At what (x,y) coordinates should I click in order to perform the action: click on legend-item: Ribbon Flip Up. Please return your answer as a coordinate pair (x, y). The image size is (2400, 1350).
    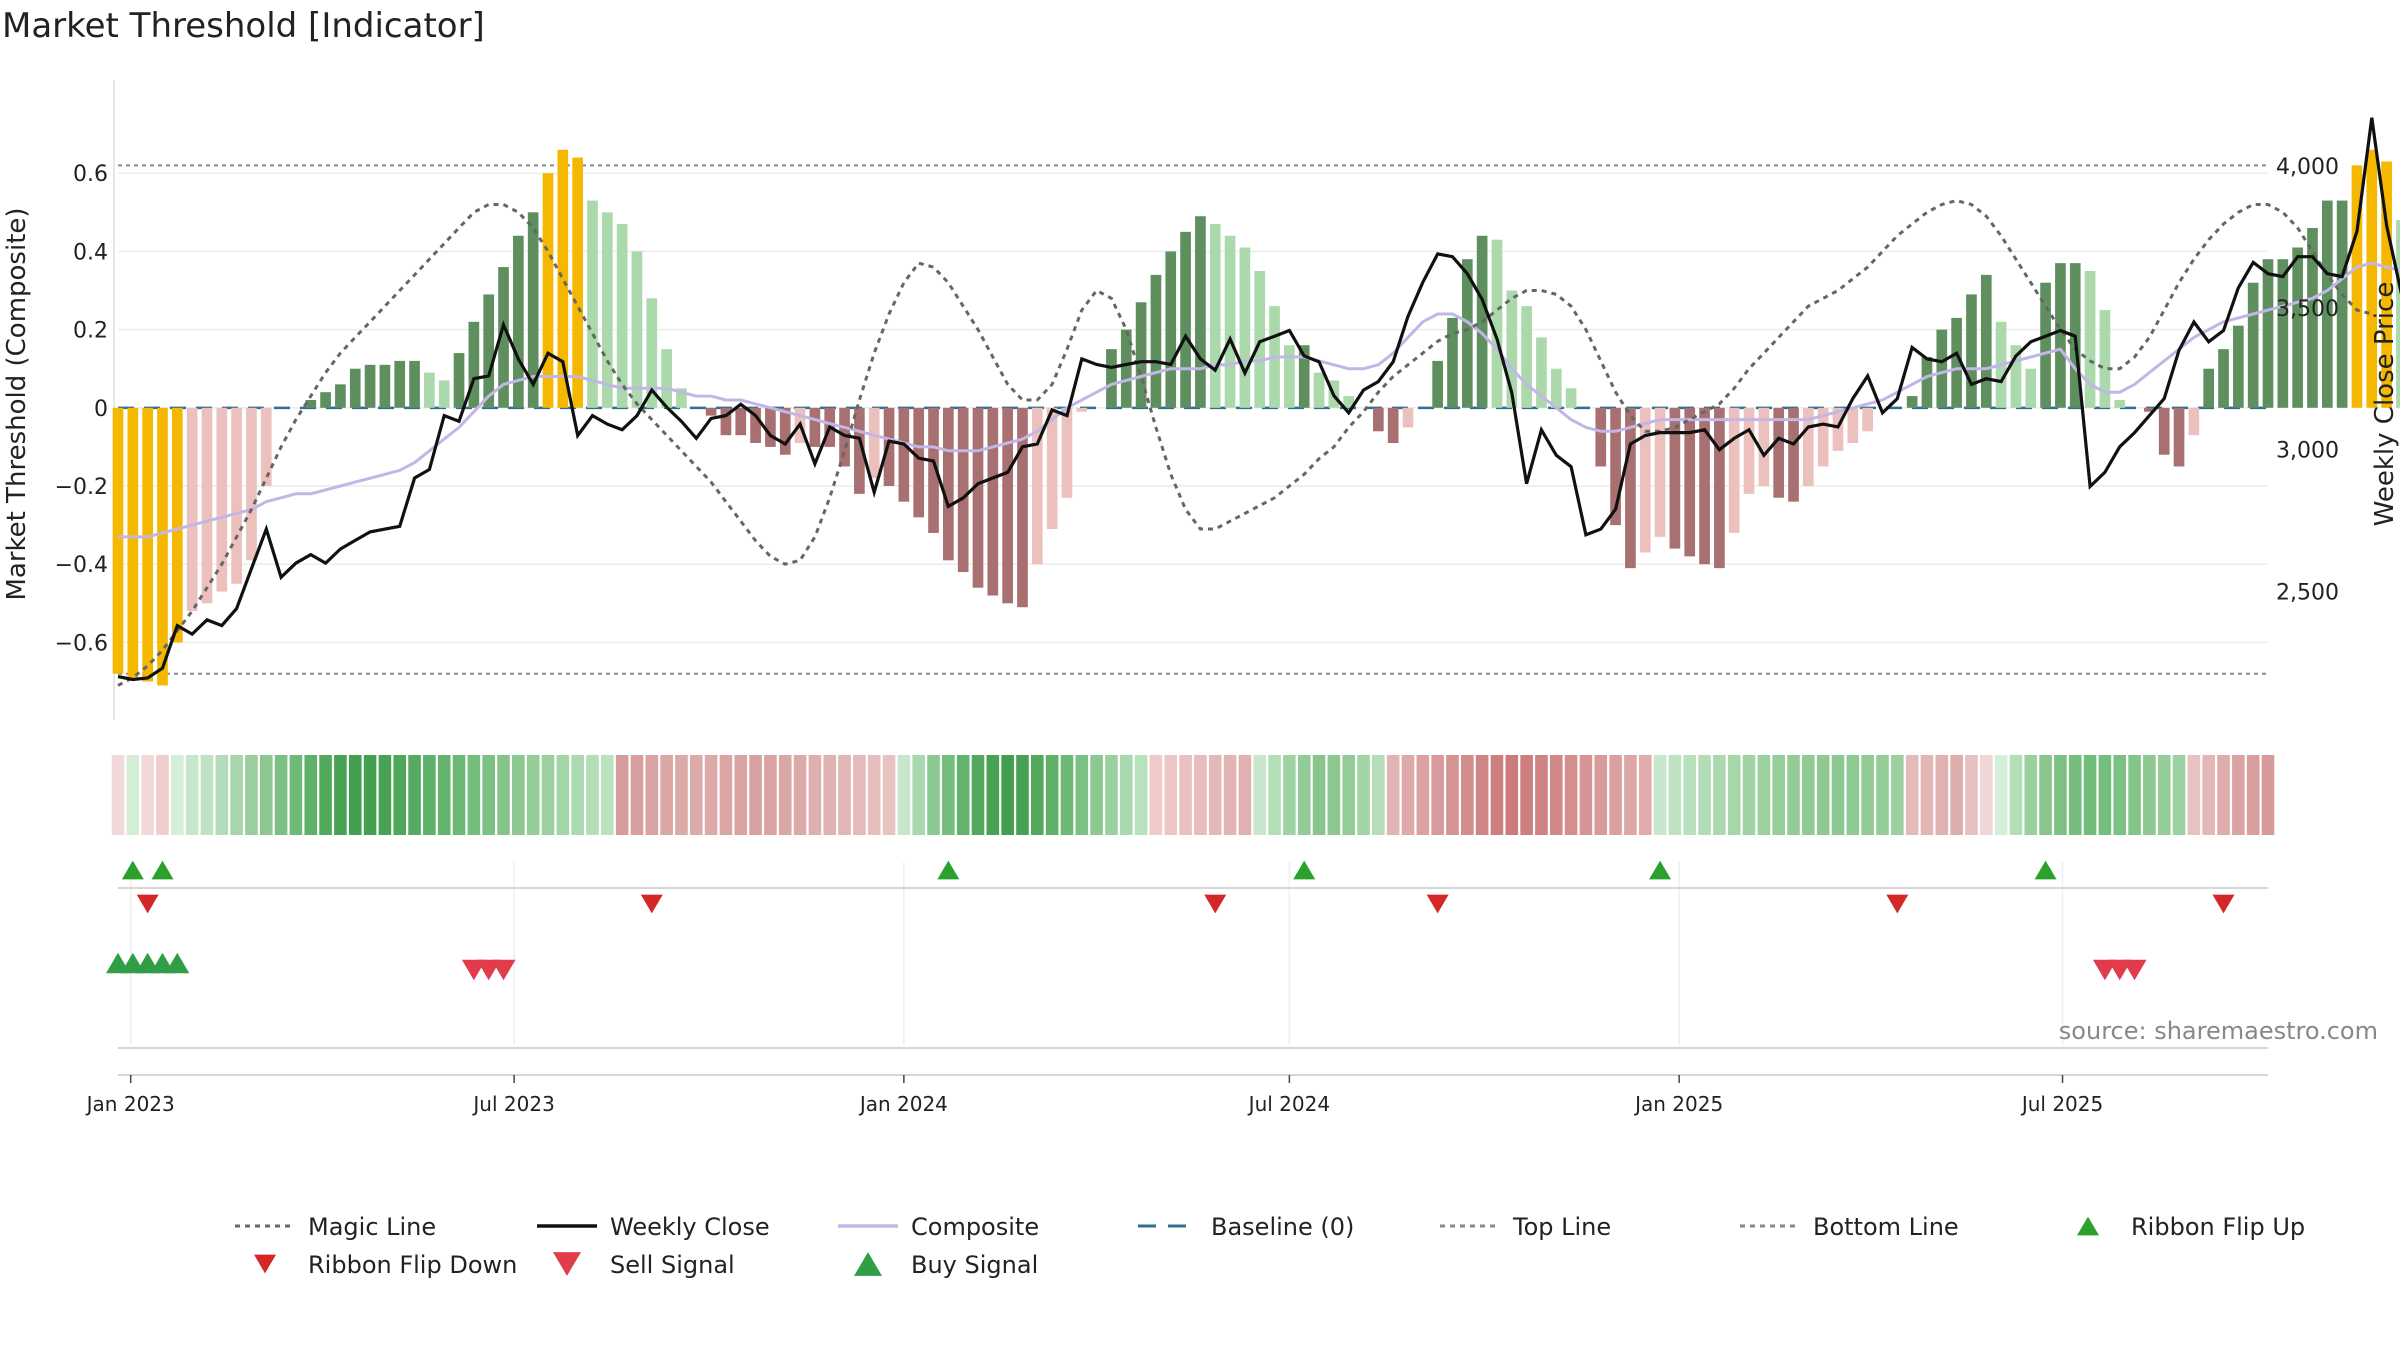
    Looking at the image, I should click on (2191, 1227).